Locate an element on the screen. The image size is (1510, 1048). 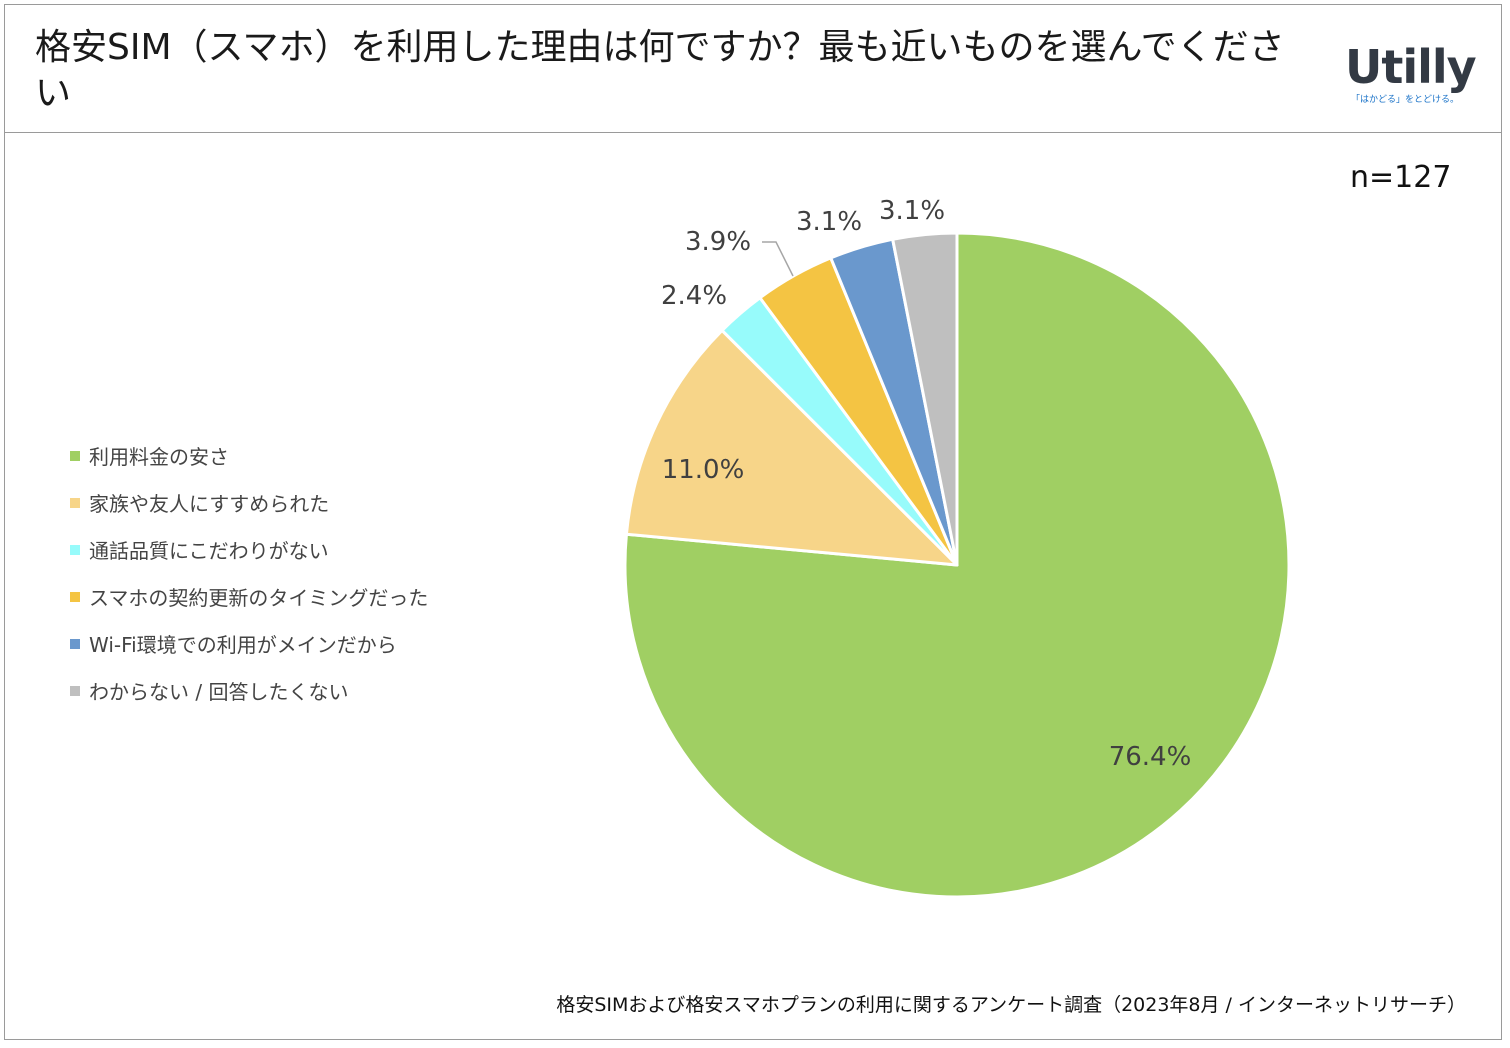
legend-label: スマホの契約更新のタイミングだった is located at coordinates (259, 598).